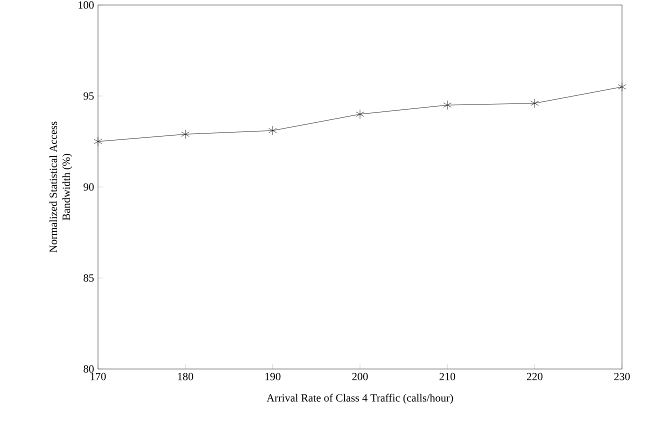  I want to click on x-axis-title: Arrival Rate of Class 4 Traffic (calls/hour), so click(359, 399).